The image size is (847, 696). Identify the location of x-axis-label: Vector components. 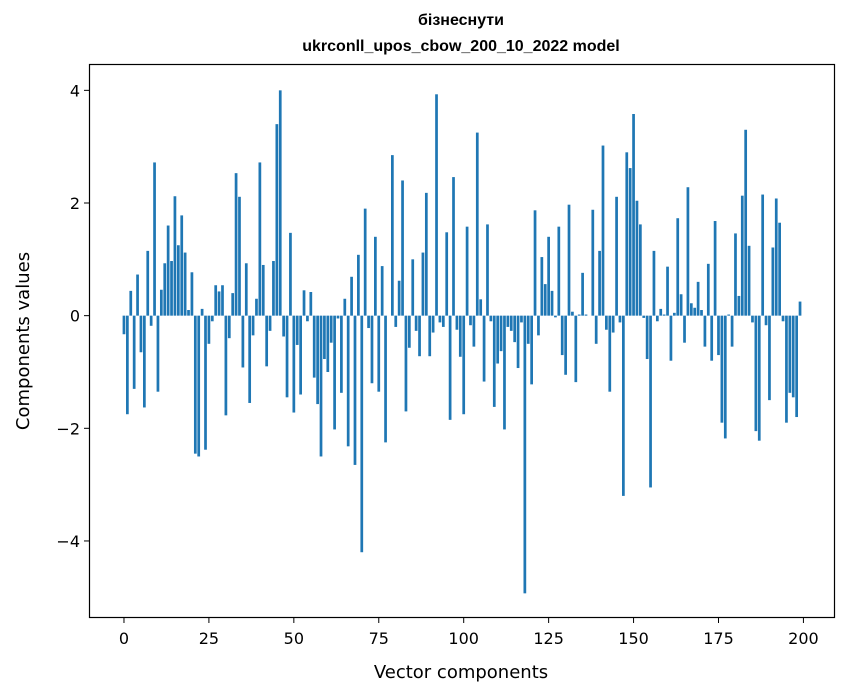
(461, 672).